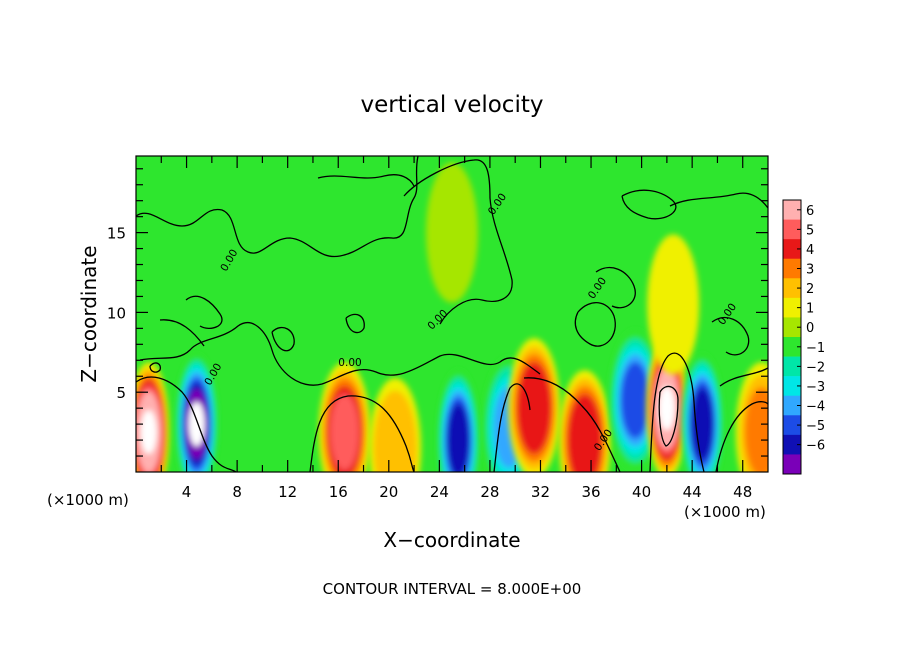 This screenshot has width=904, height=654. I want to click on colorbar: 6 5 4 3 2 1 0 −1 −2 −3 −4 −5 −6, so click(803, 337).